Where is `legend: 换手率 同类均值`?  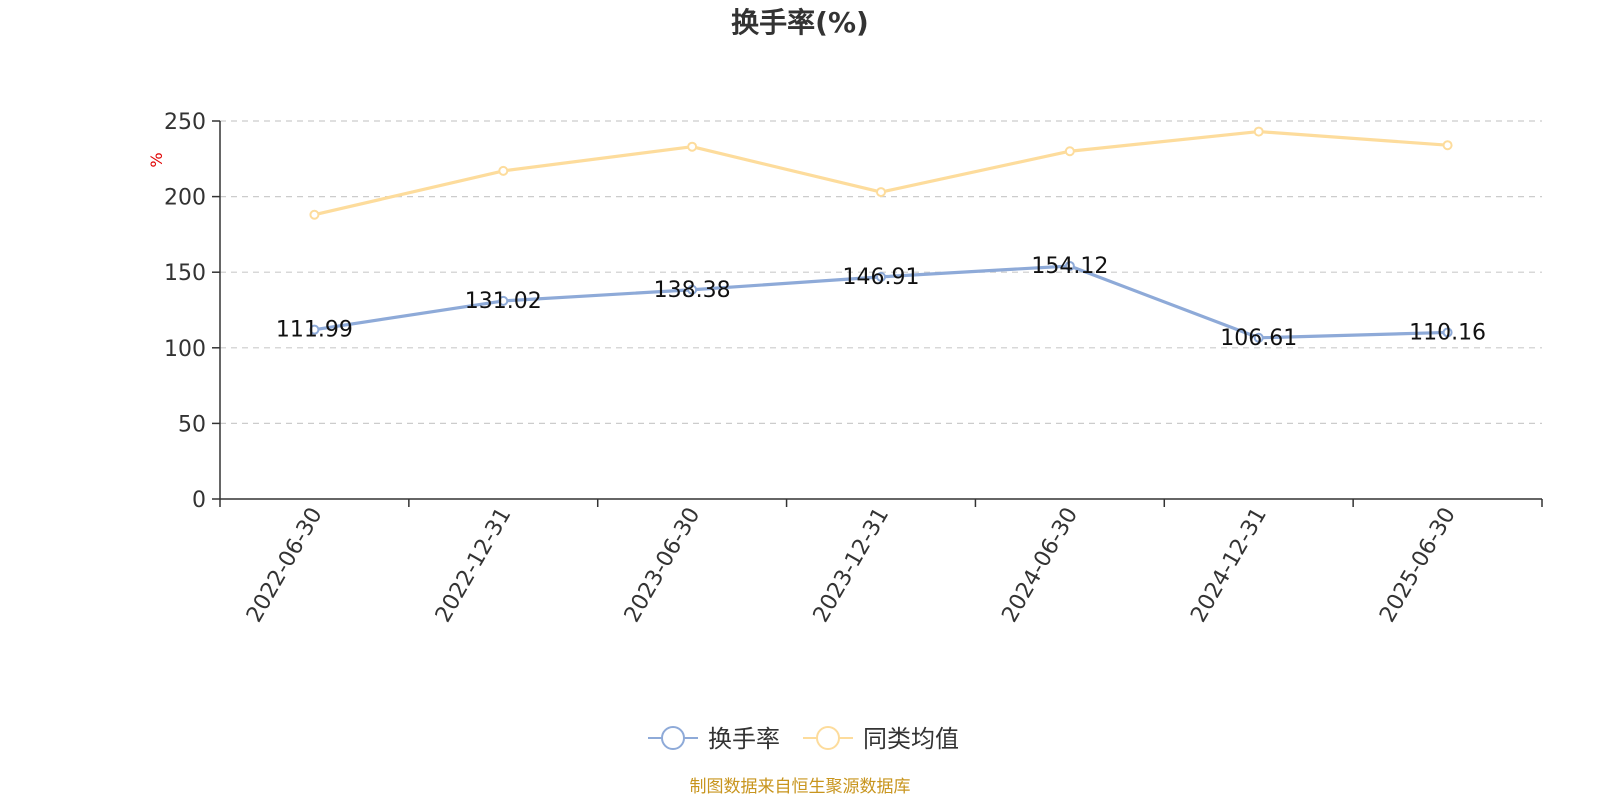
legend: 换手率 同类均值 is located at coordinates (803, 739).